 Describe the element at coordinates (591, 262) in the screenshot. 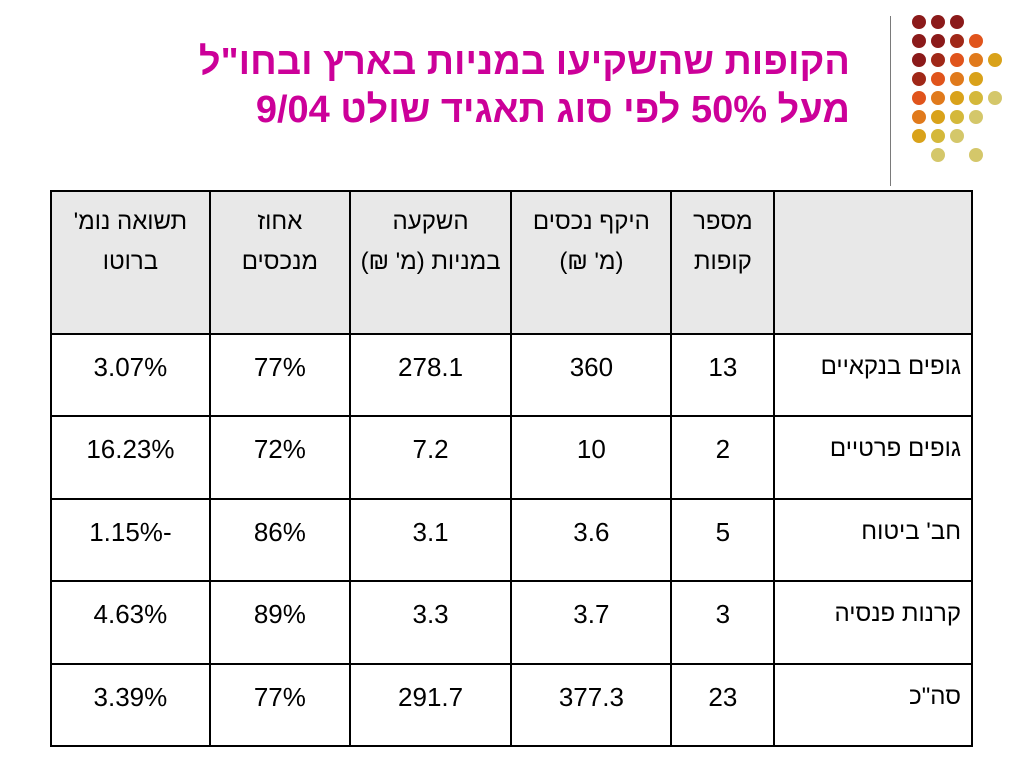

I see `header-assets: היקף נכסים (מ' ₪)` at that location.